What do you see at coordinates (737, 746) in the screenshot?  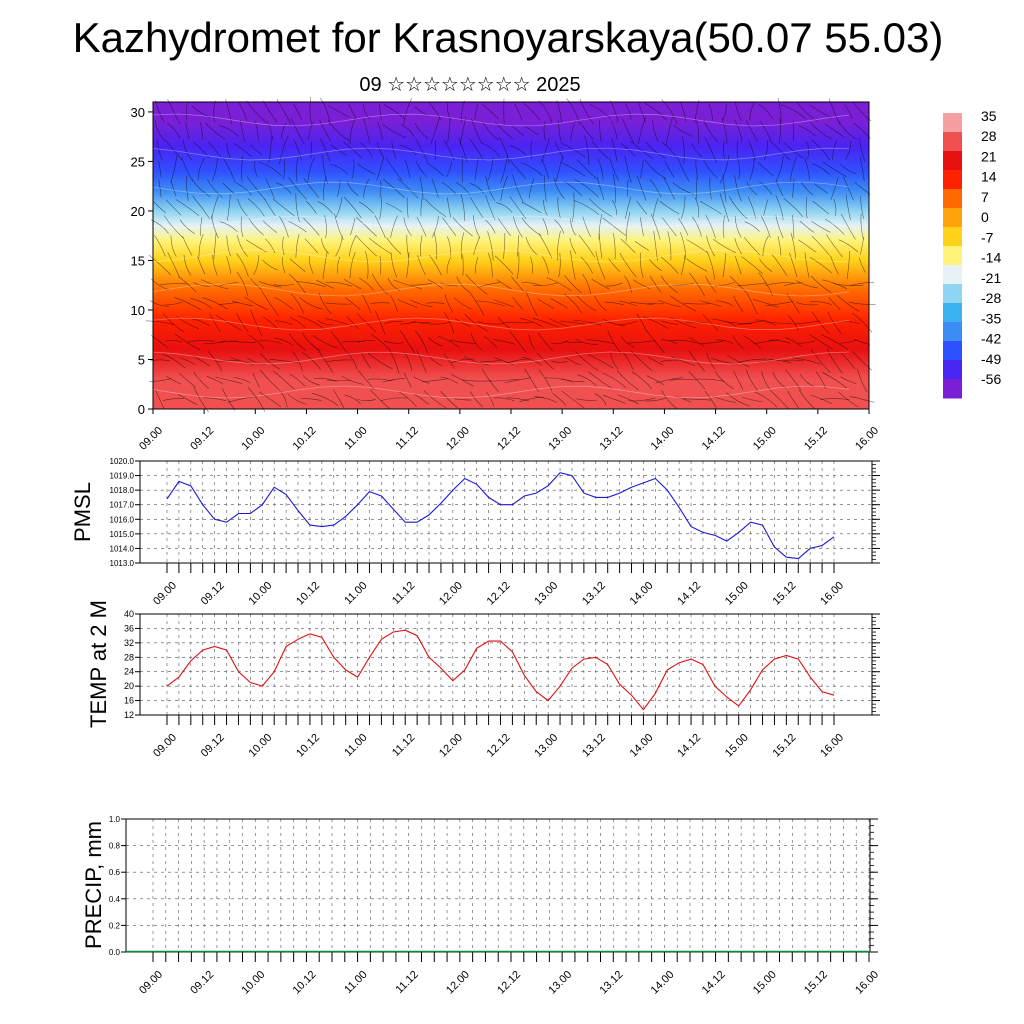 I see `x-tick-label: 15.00` at bounding box center [737, 746].